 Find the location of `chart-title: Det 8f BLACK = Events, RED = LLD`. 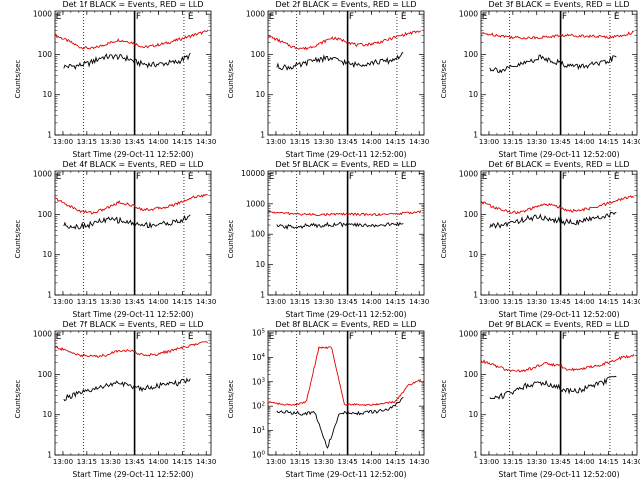

chart-title: Det 8f BLACK = Events, RED = LLD is located at coordinates (346, 324).